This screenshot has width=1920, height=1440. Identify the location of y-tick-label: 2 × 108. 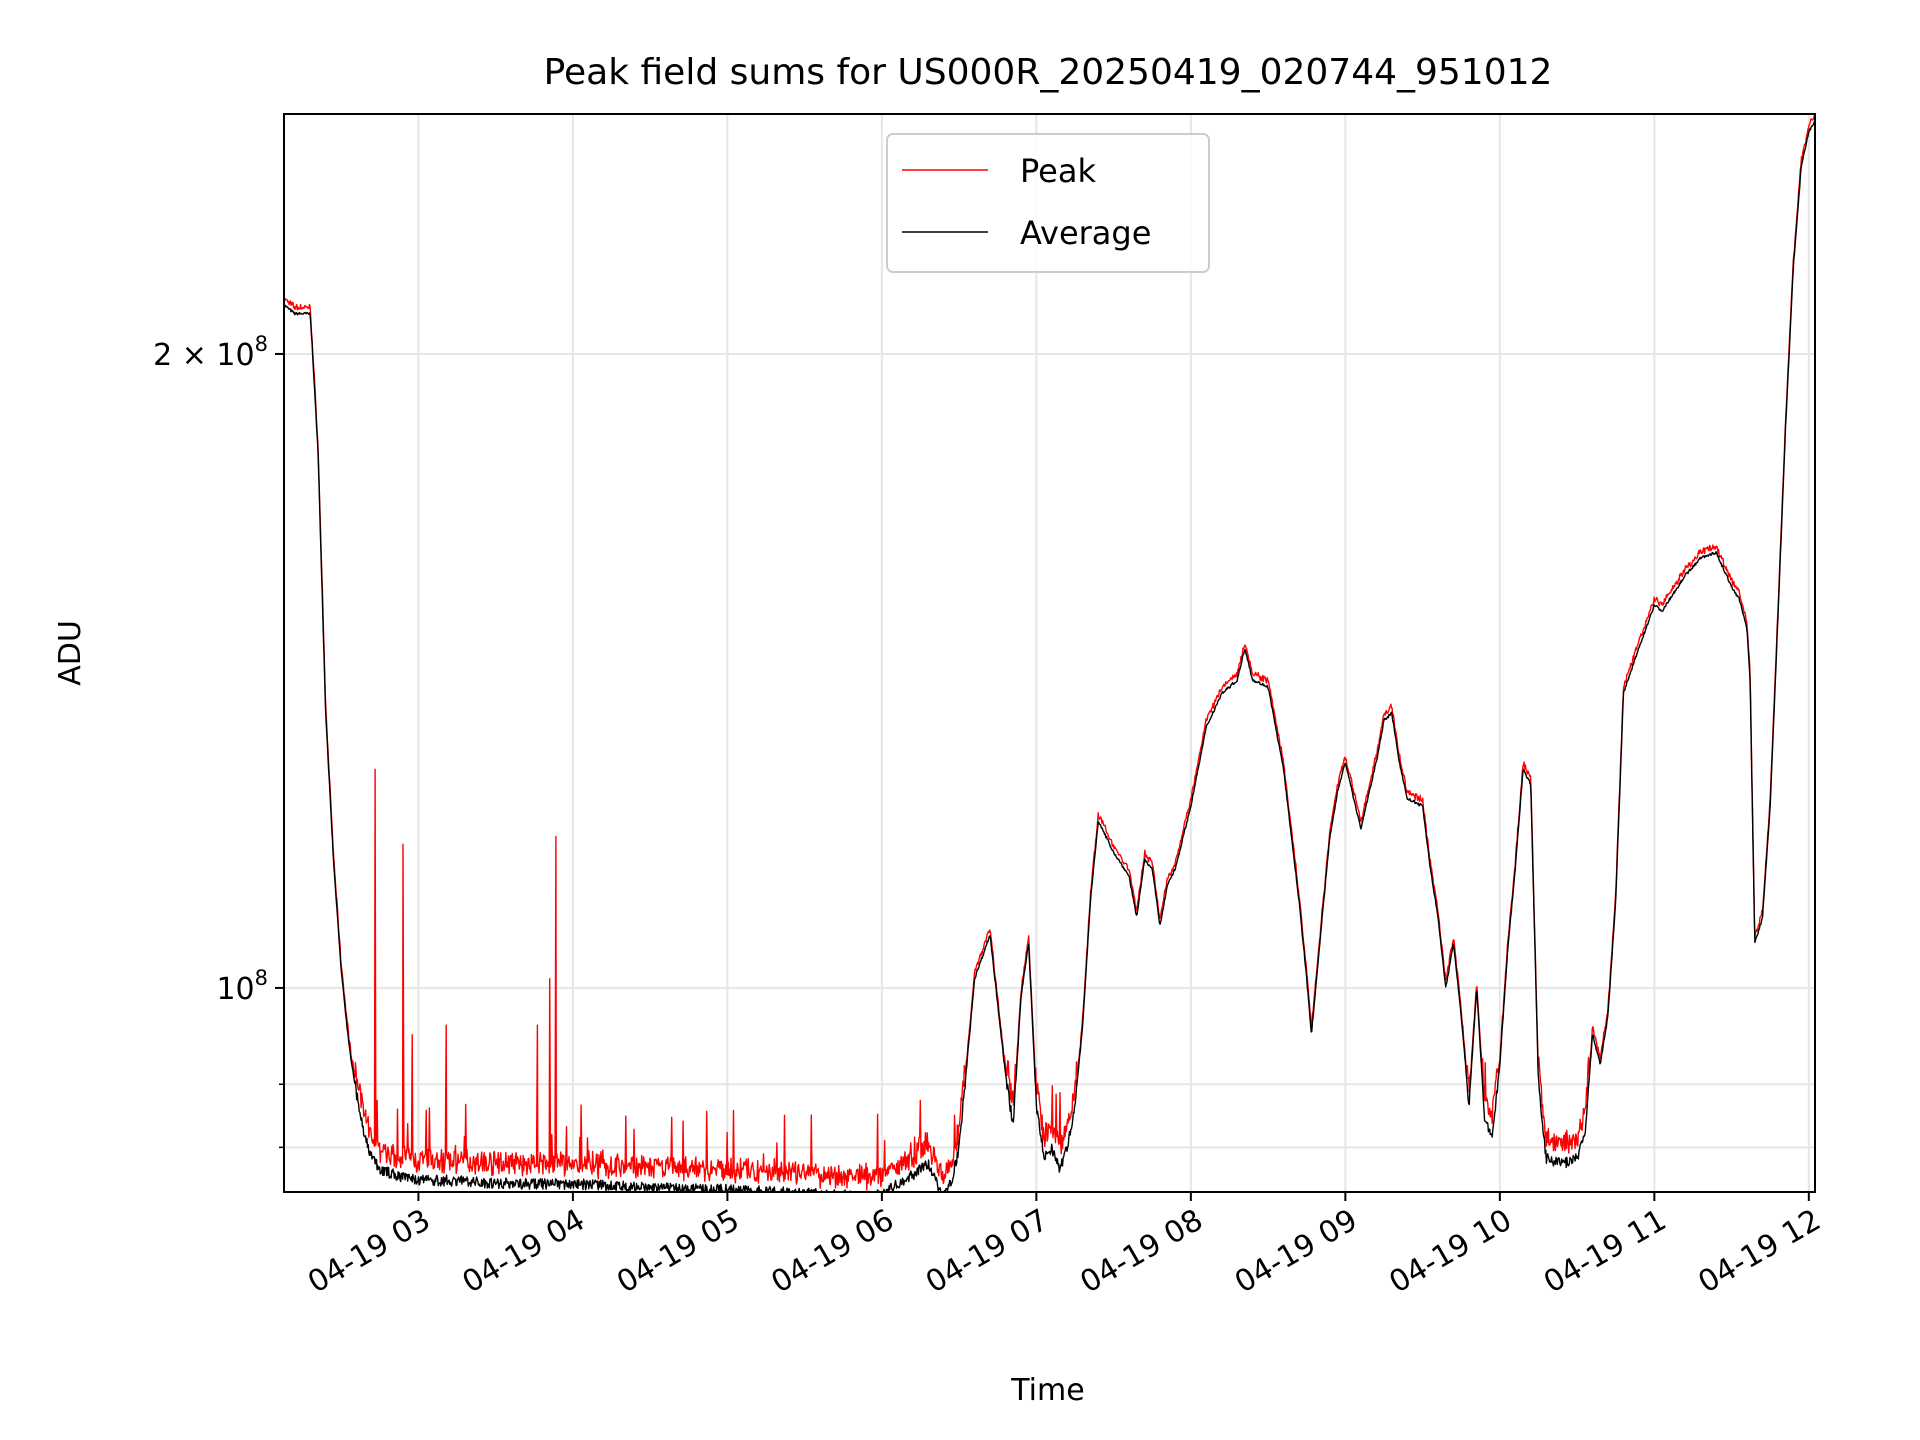
(210, 352).